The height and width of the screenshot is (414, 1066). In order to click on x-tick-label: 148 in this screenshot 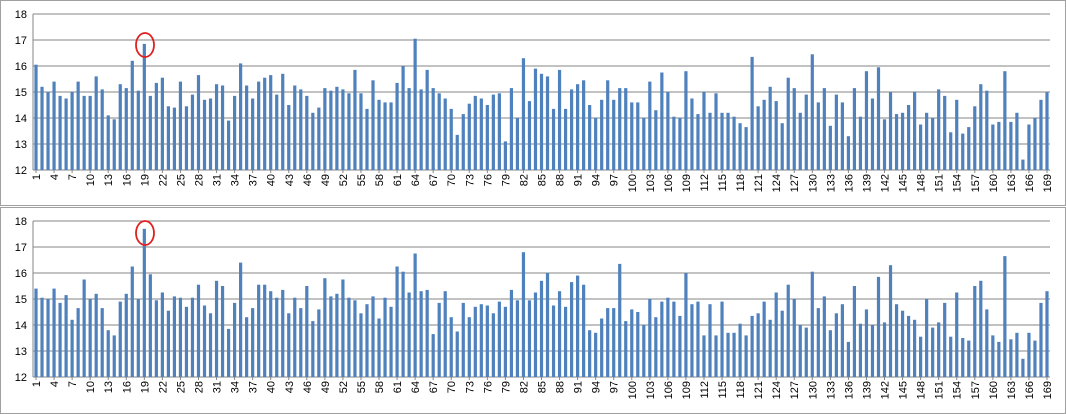, I will do `click(922, 390)`.